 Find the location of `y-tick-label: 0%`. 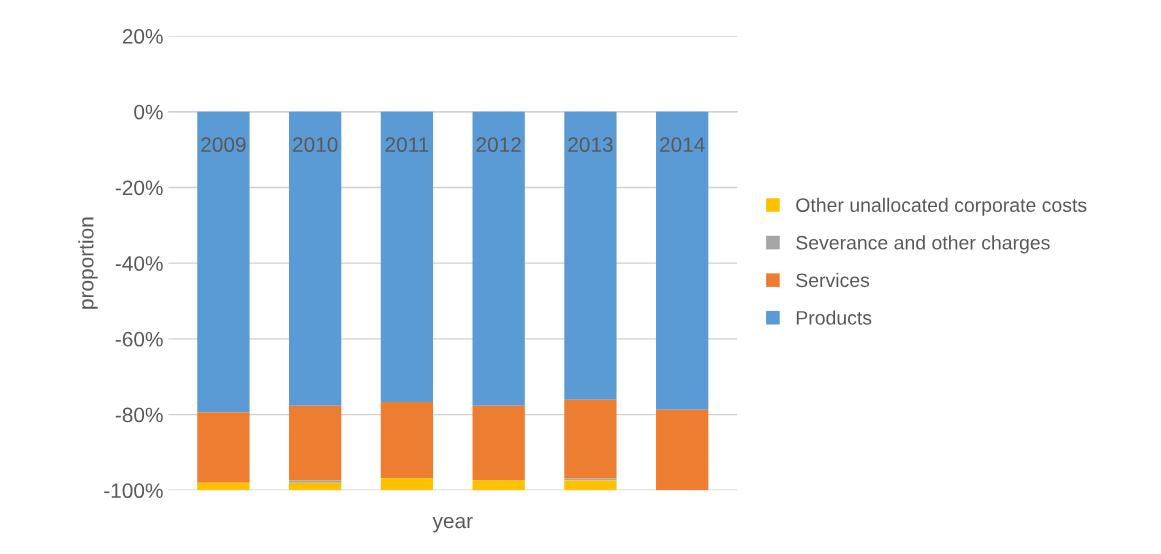

y-tick-label: 0% is located at coordinates (148, 112).